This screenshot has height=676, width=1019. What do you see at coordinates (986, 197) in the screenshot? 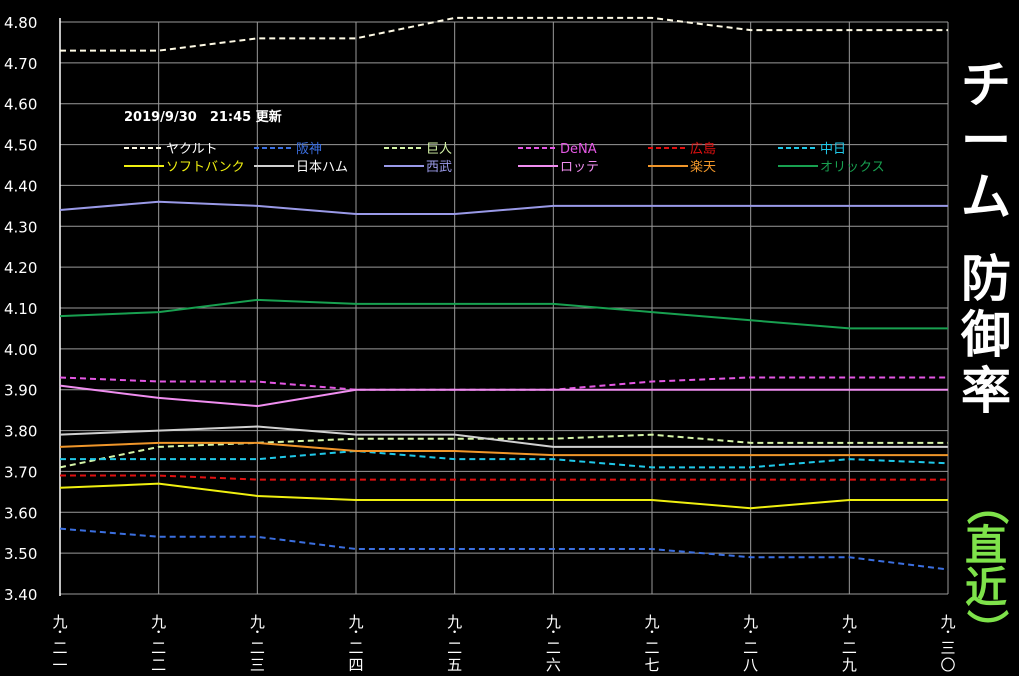
I see `title-char: ム` at bounding box center [986, 197].